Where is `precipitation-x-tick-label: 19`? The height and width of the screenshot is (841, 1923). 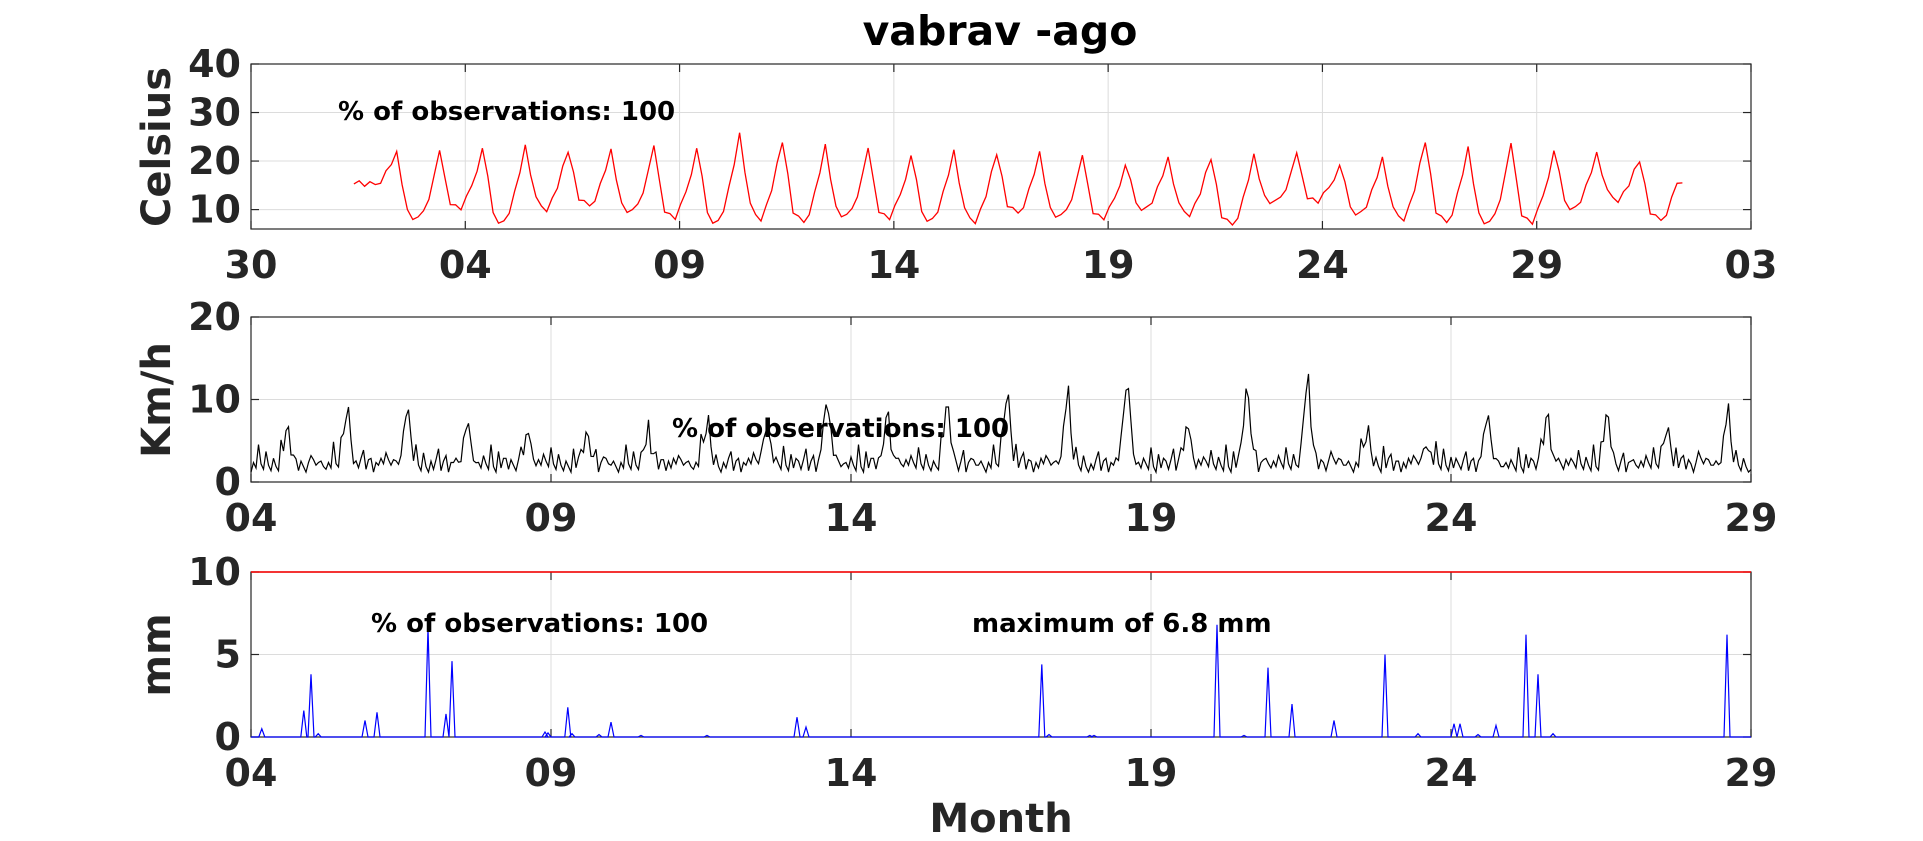
precipitation-x-tick-label: 19 is located at coordinates (1151, 773).